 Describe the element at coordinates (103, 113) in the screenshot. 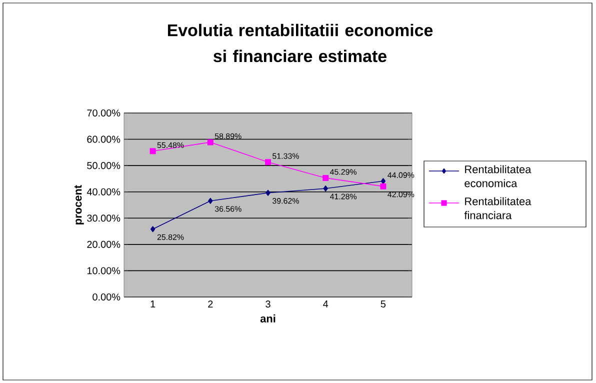

I see `y-tick-label: 70.00%` at that location.